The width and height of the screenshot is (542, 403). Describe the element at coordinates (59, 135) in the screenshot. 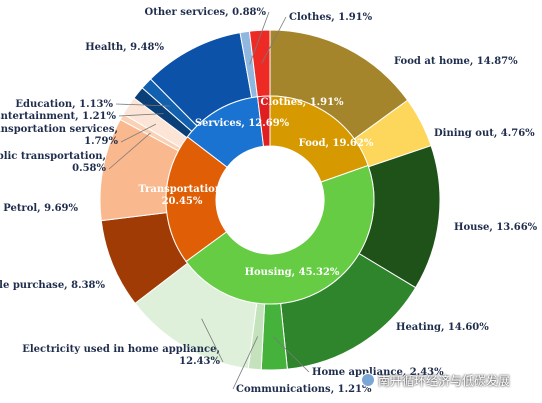

I see `outer-label-transportation-services: Transportation services,1.79%` at that location.